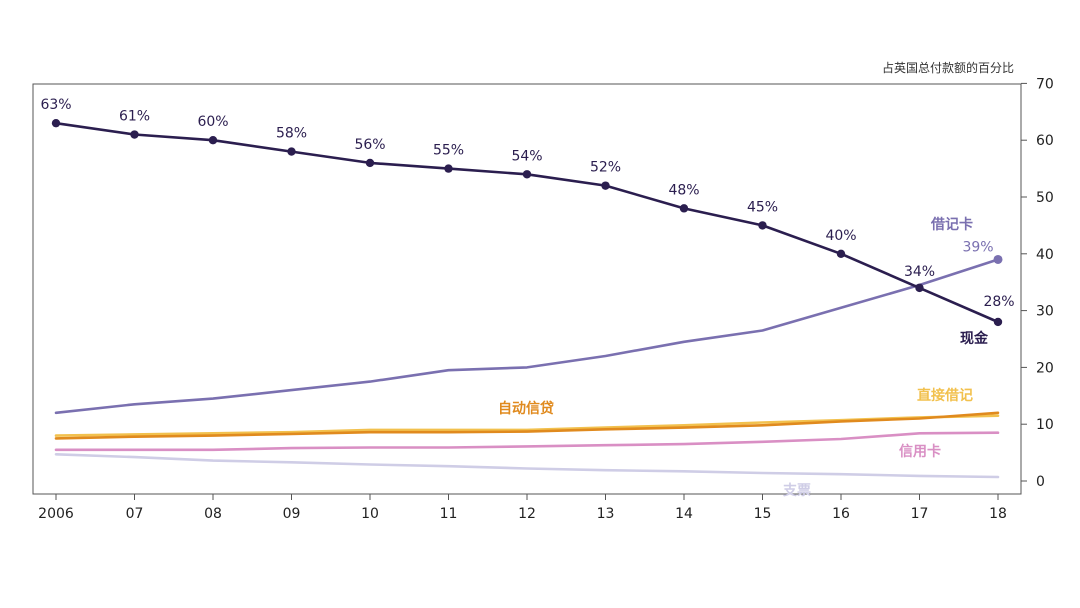 The image size is (1080, 608). Describe the element at coordinates (1040, 482) in the screenshot. I see `y-tick-label: 0` at that location.